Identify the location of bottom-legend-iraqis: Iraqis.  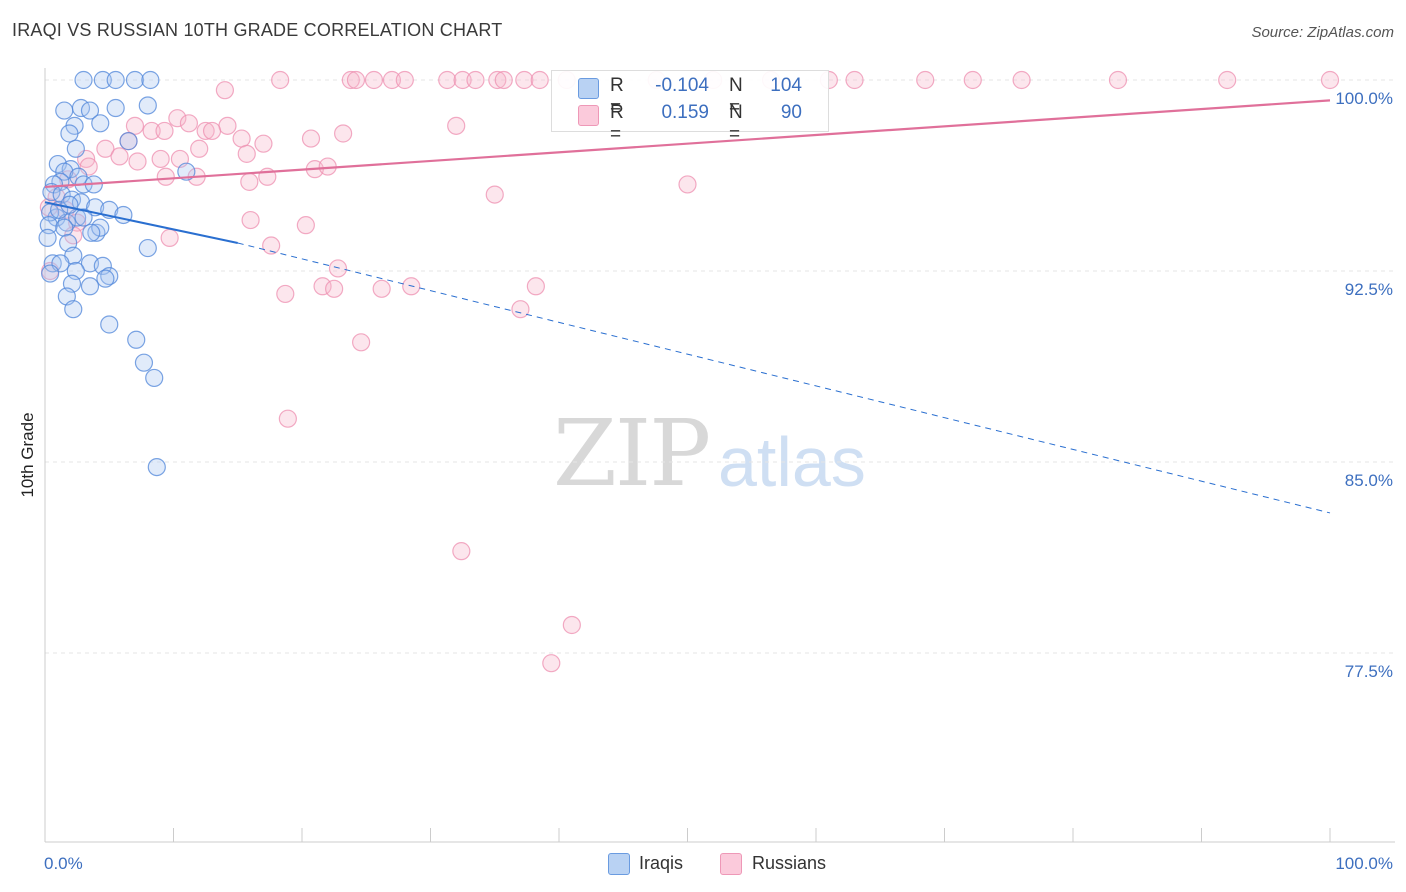
(661, 863).